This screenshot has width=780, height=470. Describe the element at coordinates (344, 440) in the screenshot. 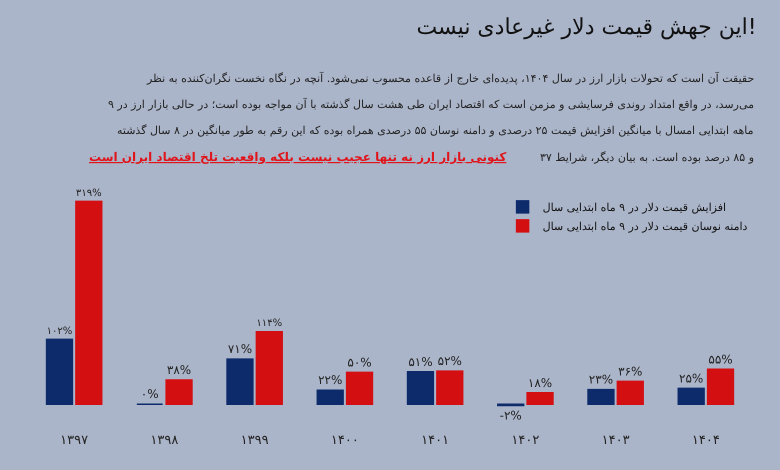

I see `x-tick-label: ۱۴۰۰` at that location.